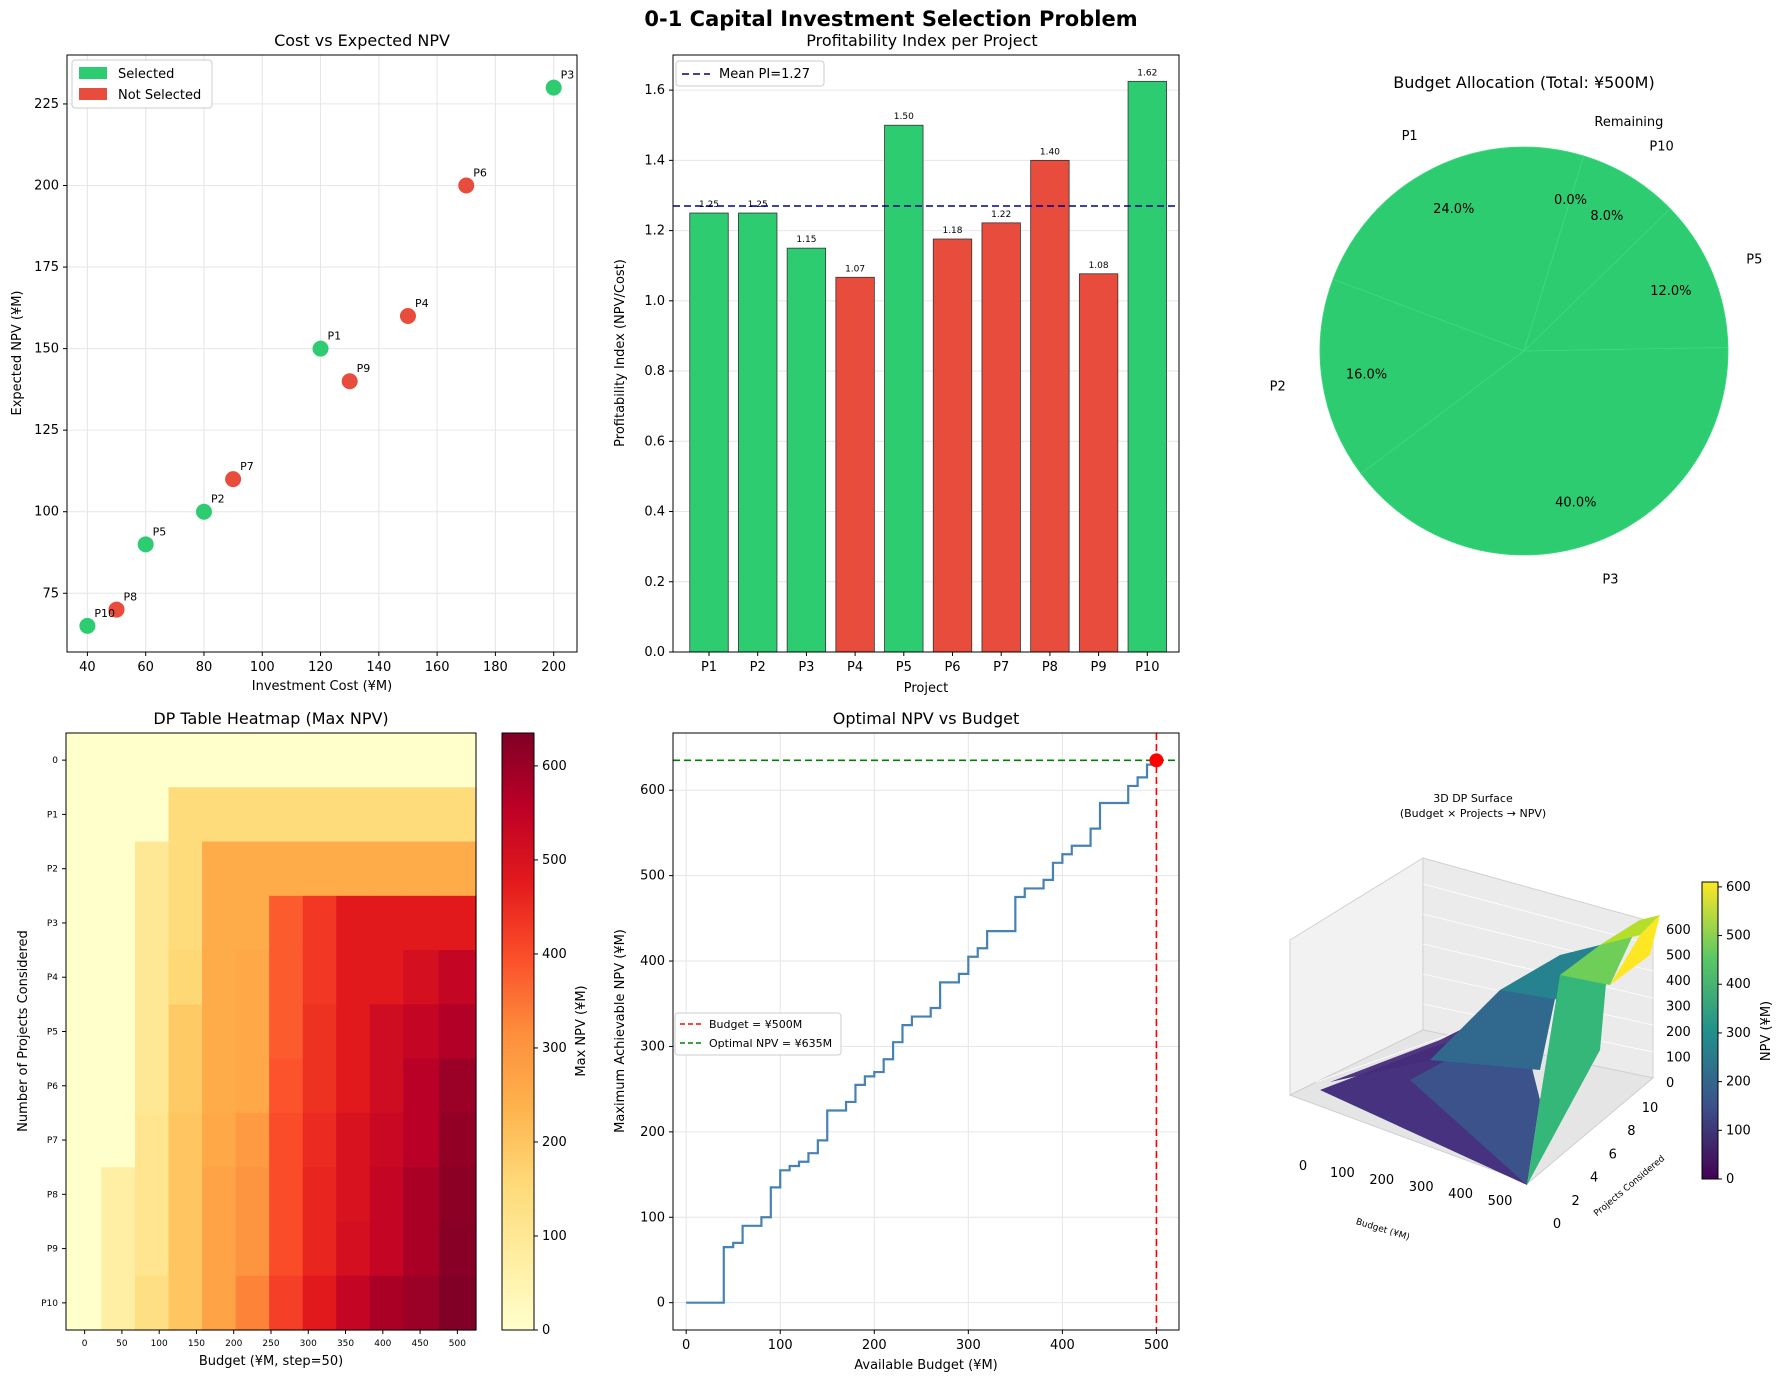  Describe the element at coordinates (1538, 914) in the screenshot. I see `wall-gridline` at that location.